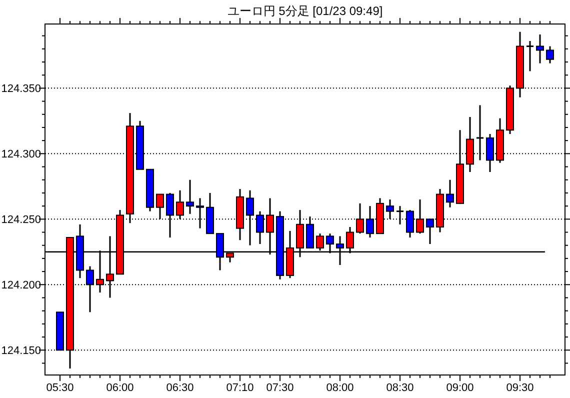 Image resolution: width=570 pixels, height=398 pixels. Describe the element at coordinates (280, 388) in the screenshot. I see `x-tick-label: 07:30` at that location.